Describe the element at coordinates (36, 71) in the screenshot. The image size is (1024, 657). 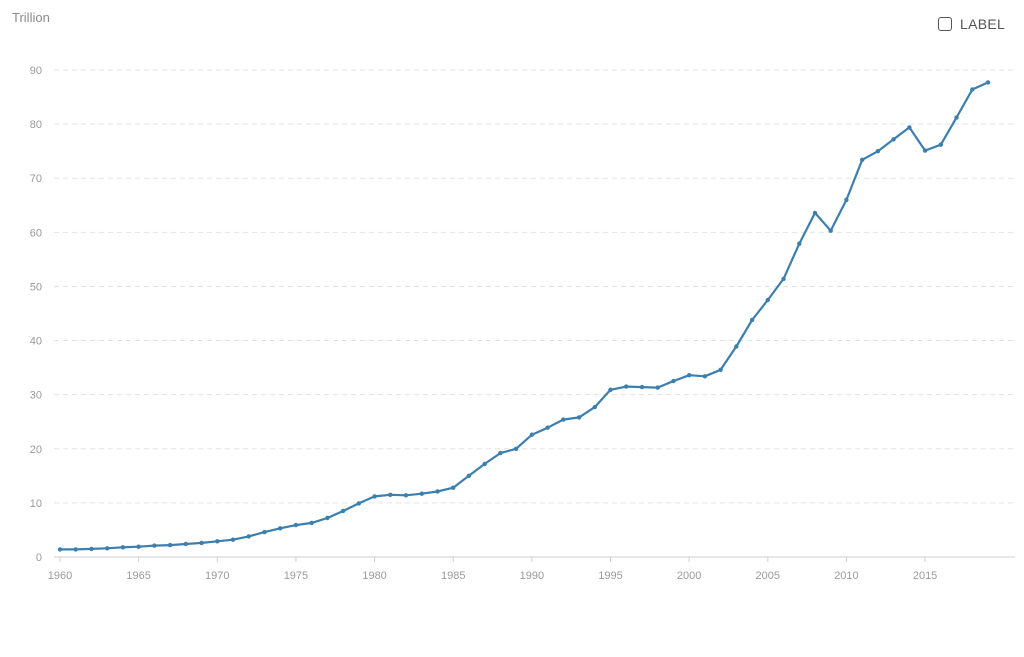
I see `y-tick-label: 90` at that location.